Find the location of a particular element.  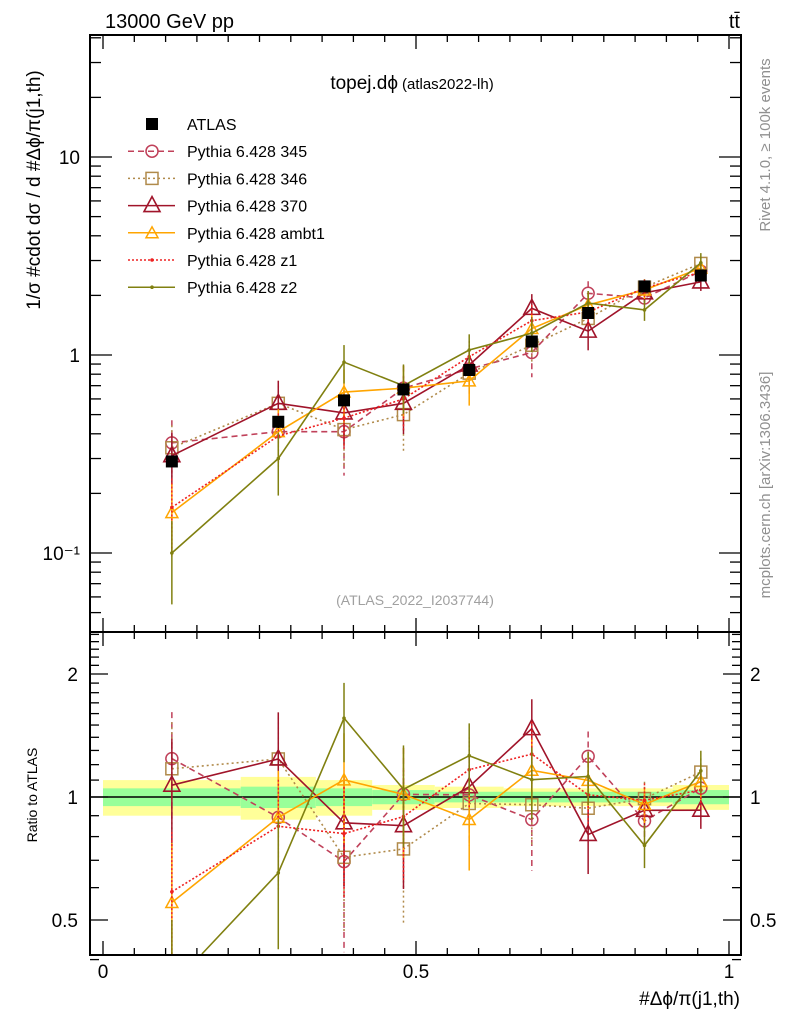

ratio-y-tick-label-left: 1 is located at coordinates (72, 798).